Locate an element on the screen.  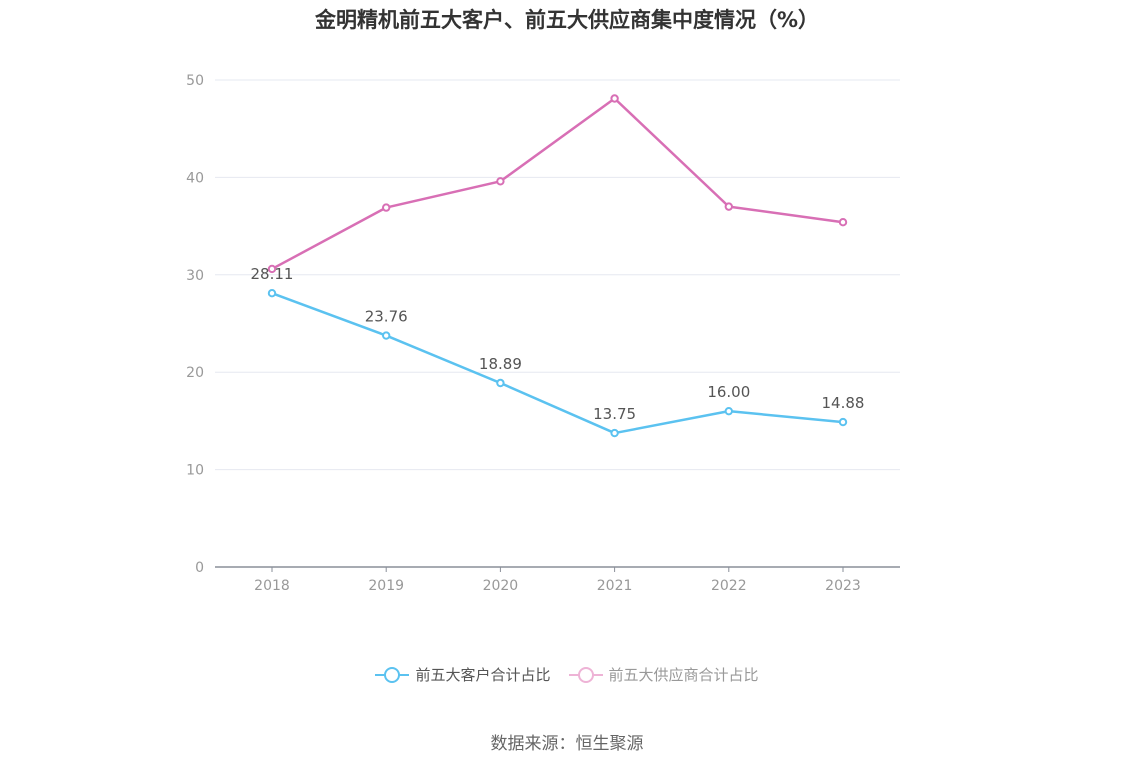
x-tick-label: 2021 is located at coordinates (615, 586).